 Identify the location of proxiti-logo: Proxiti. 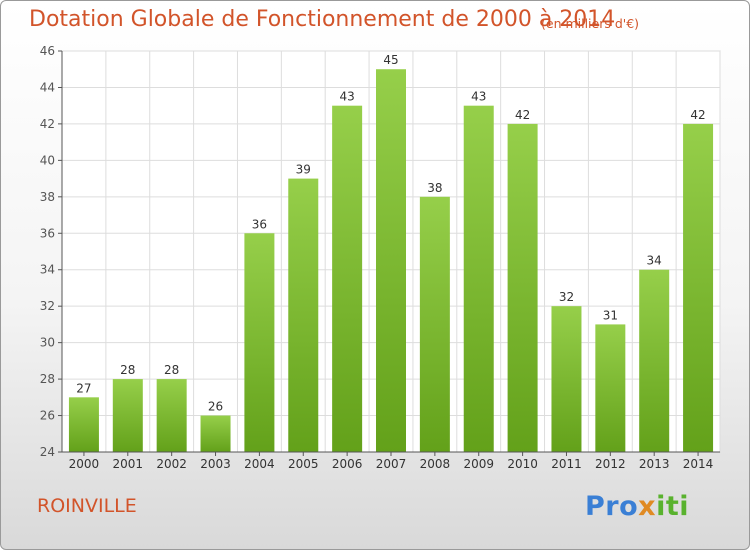
(637, 506).